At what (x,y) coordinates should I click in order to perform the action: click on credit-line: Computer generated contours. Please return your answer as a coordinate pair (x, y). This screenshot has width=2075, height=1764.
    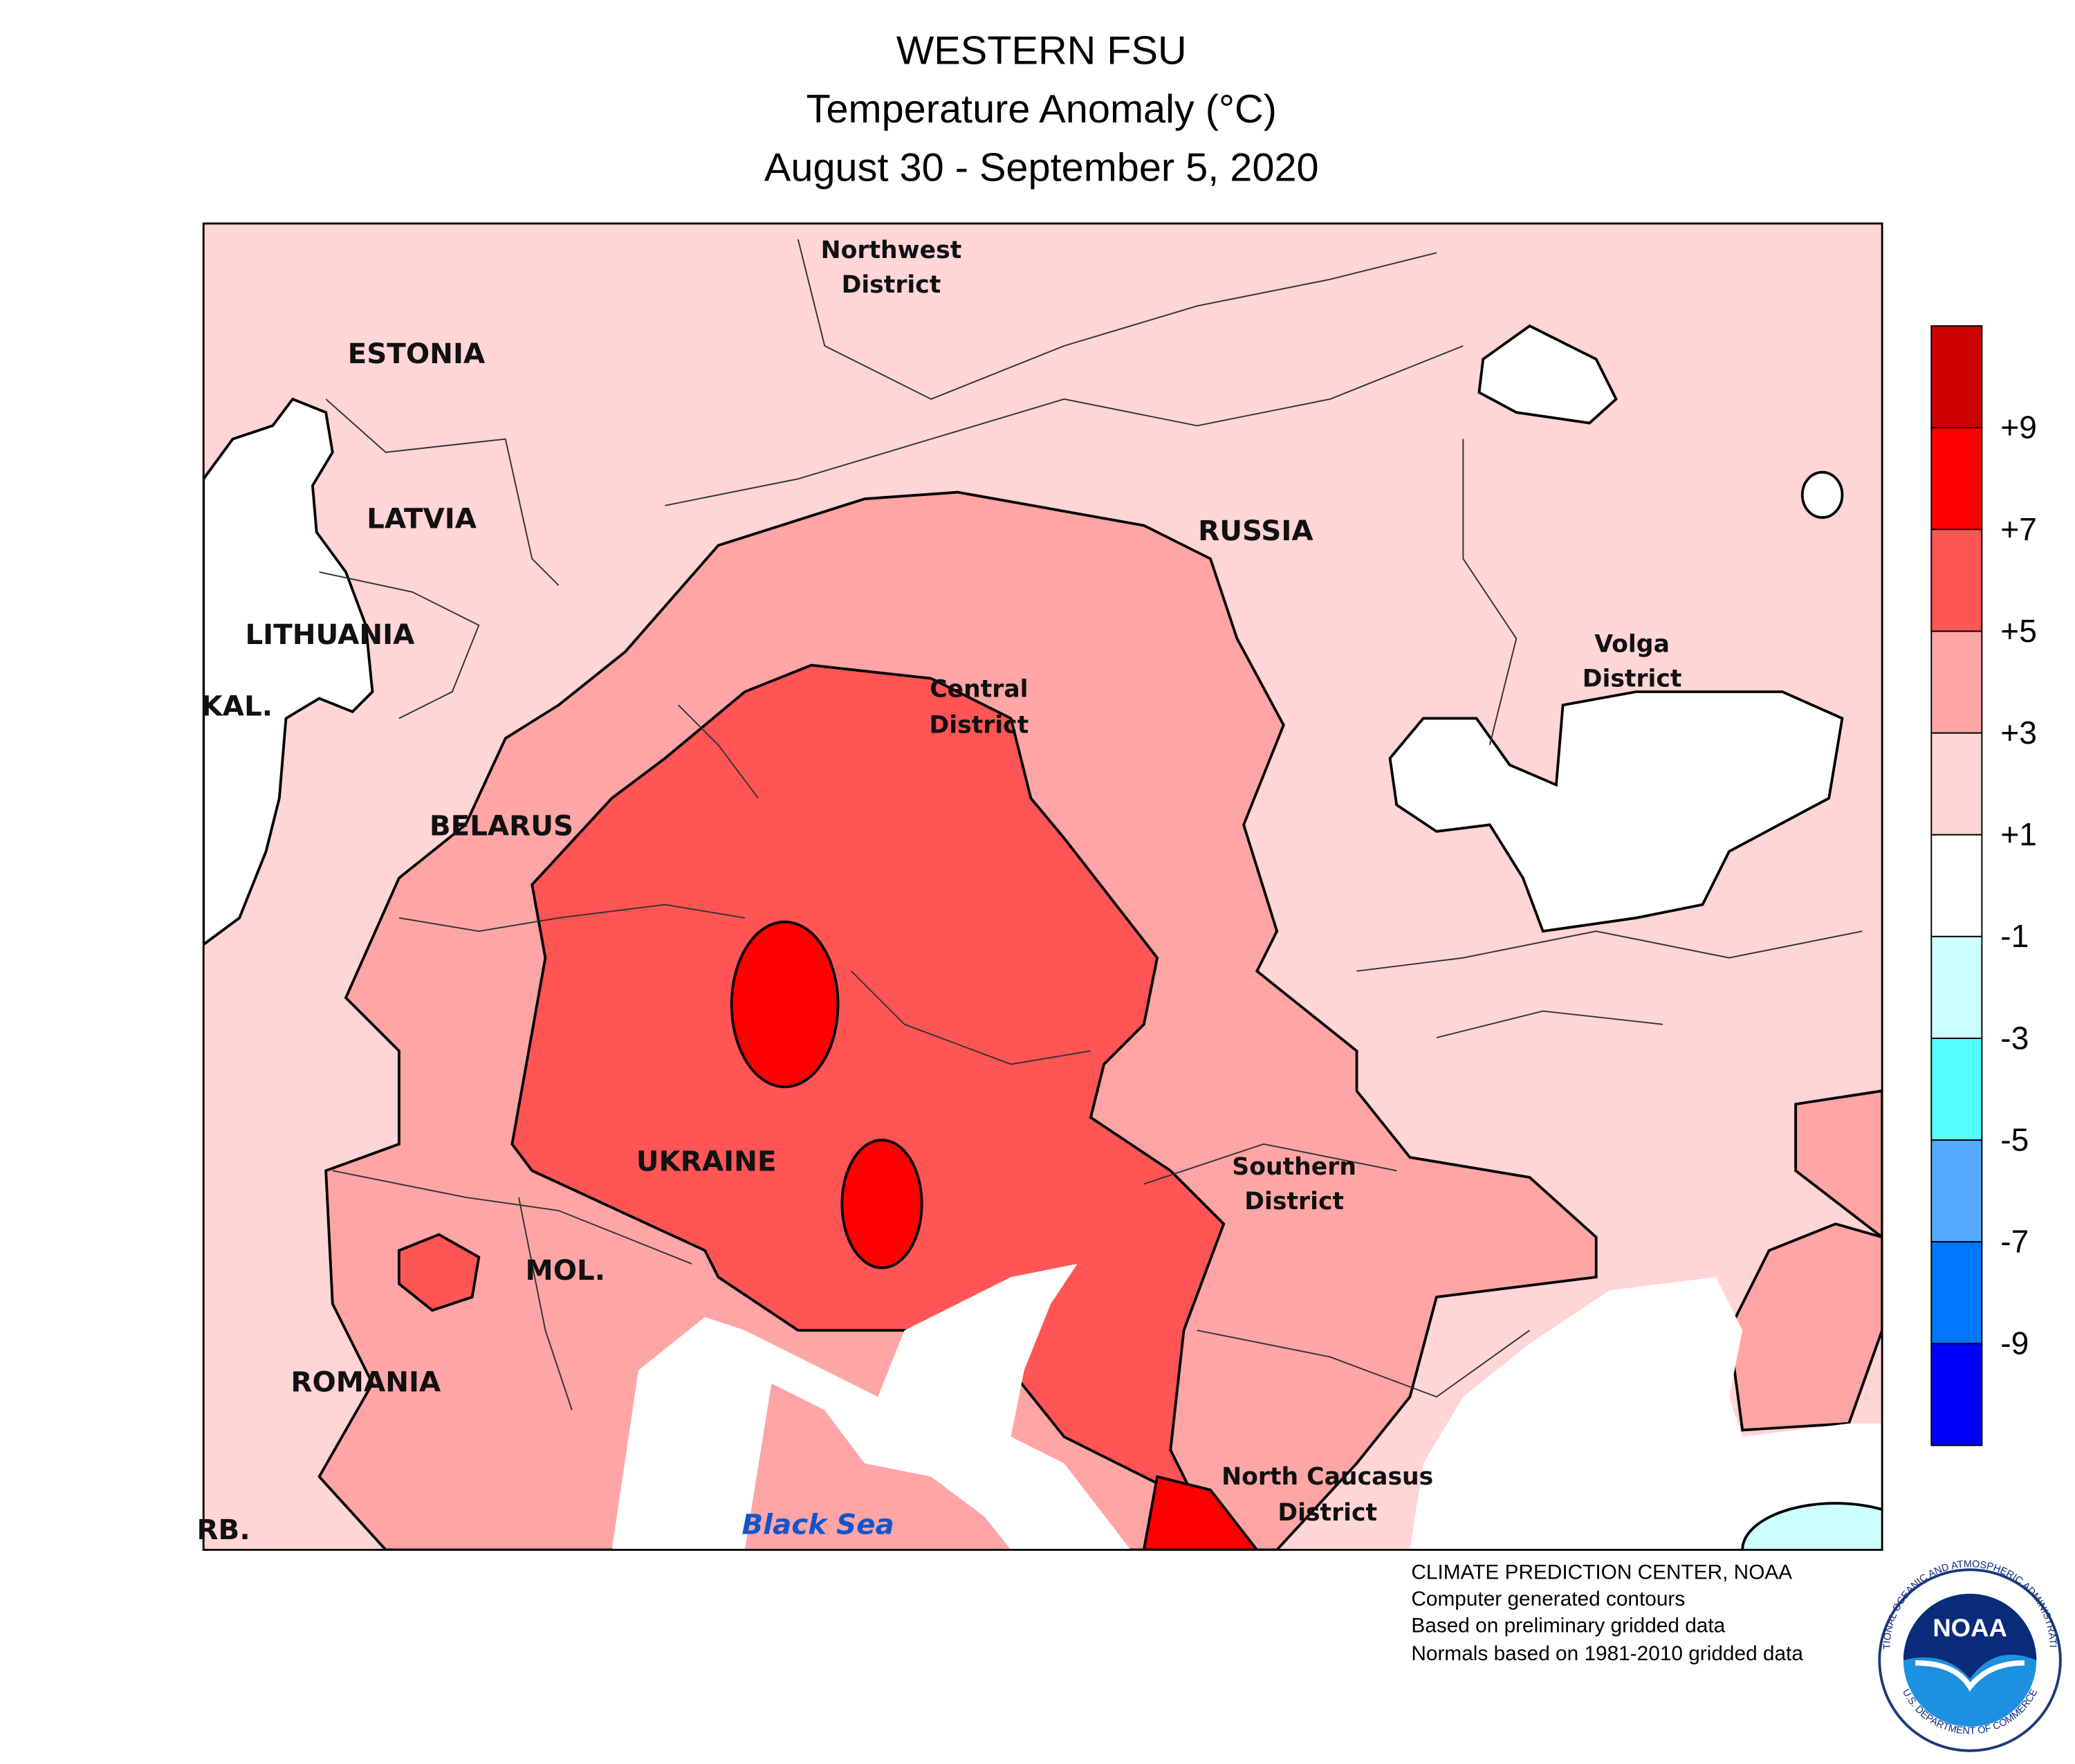
    Looking at the image, I should click on (1548, 1599).